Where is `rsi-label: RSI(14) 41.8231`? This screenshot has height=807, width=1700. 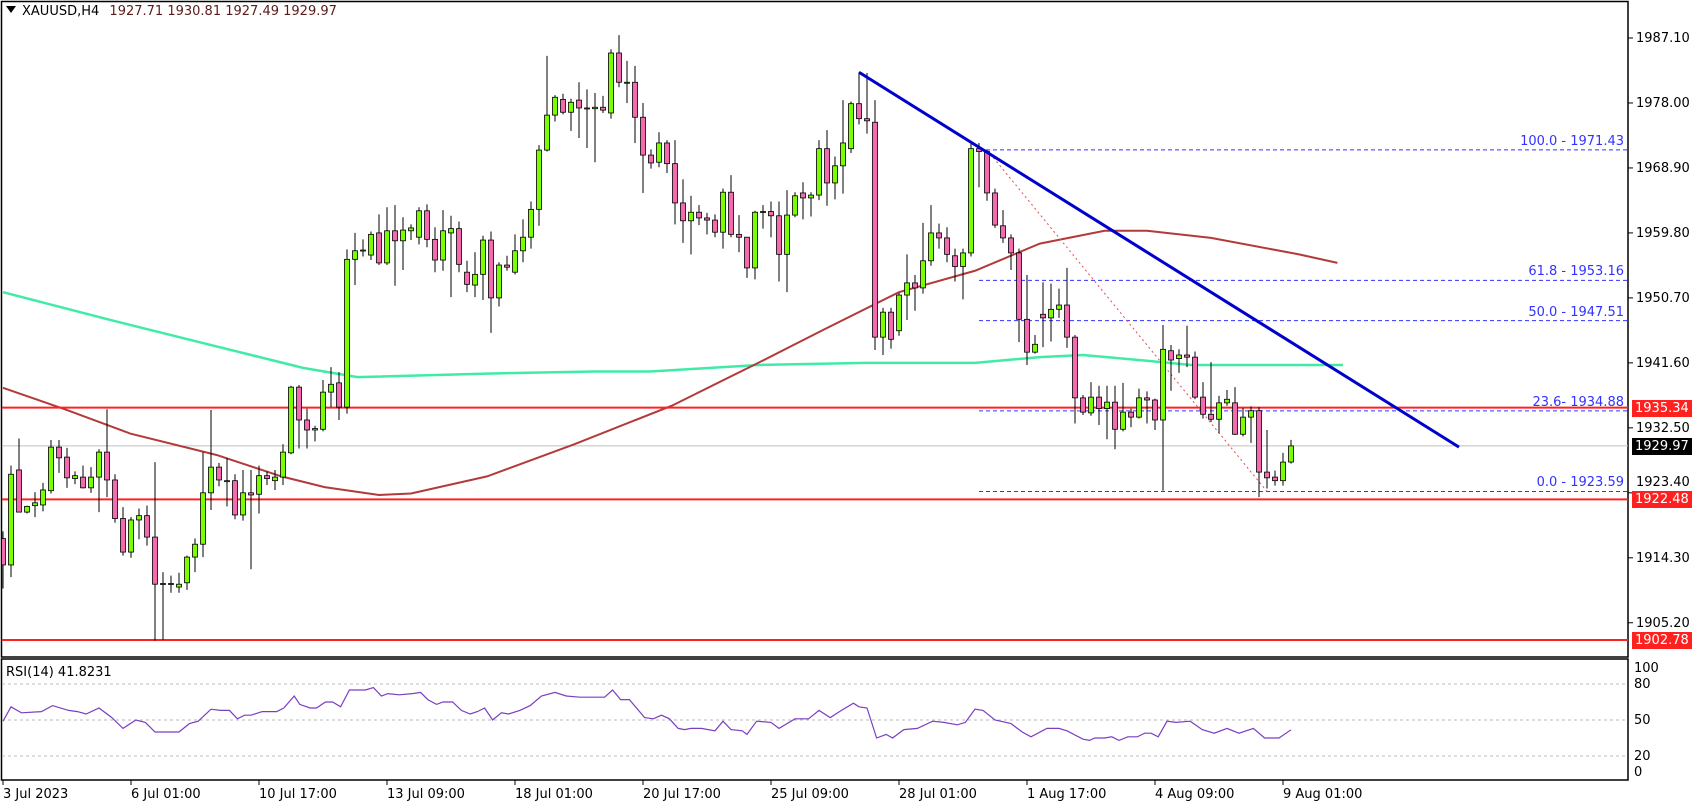 rsi-label: RSI(14) 41.8231 is located at coordinates (59, 672).